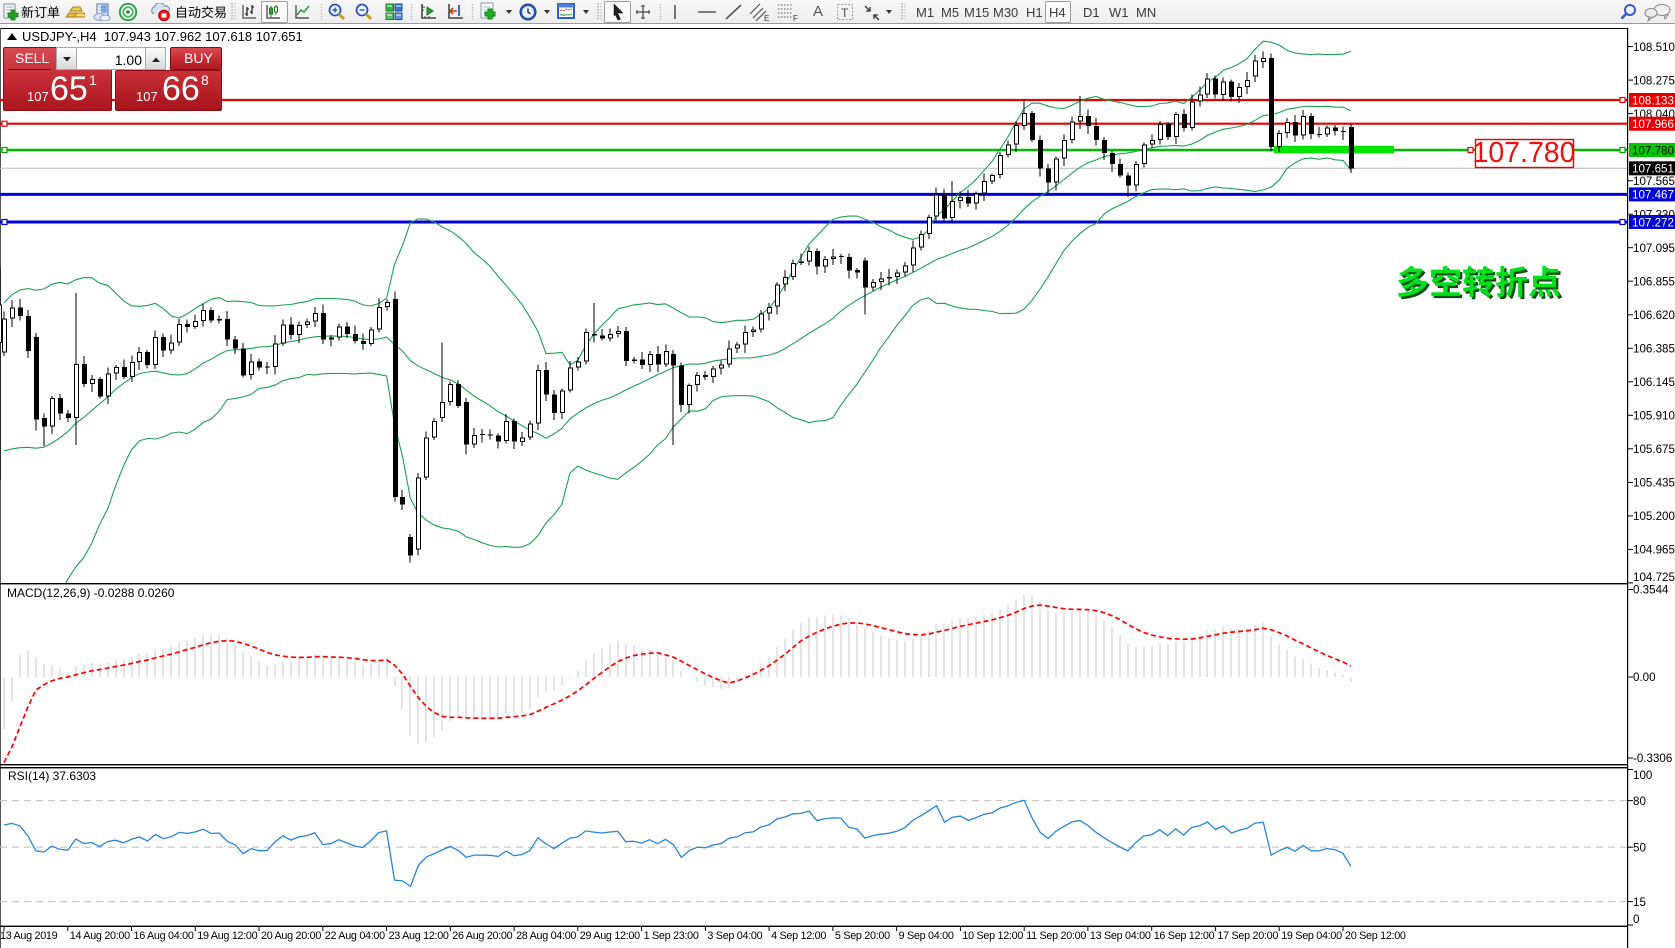 The image size is (1675, 948). I want to click on svg-text: 22 Aug 04:00, so click(355, 936).